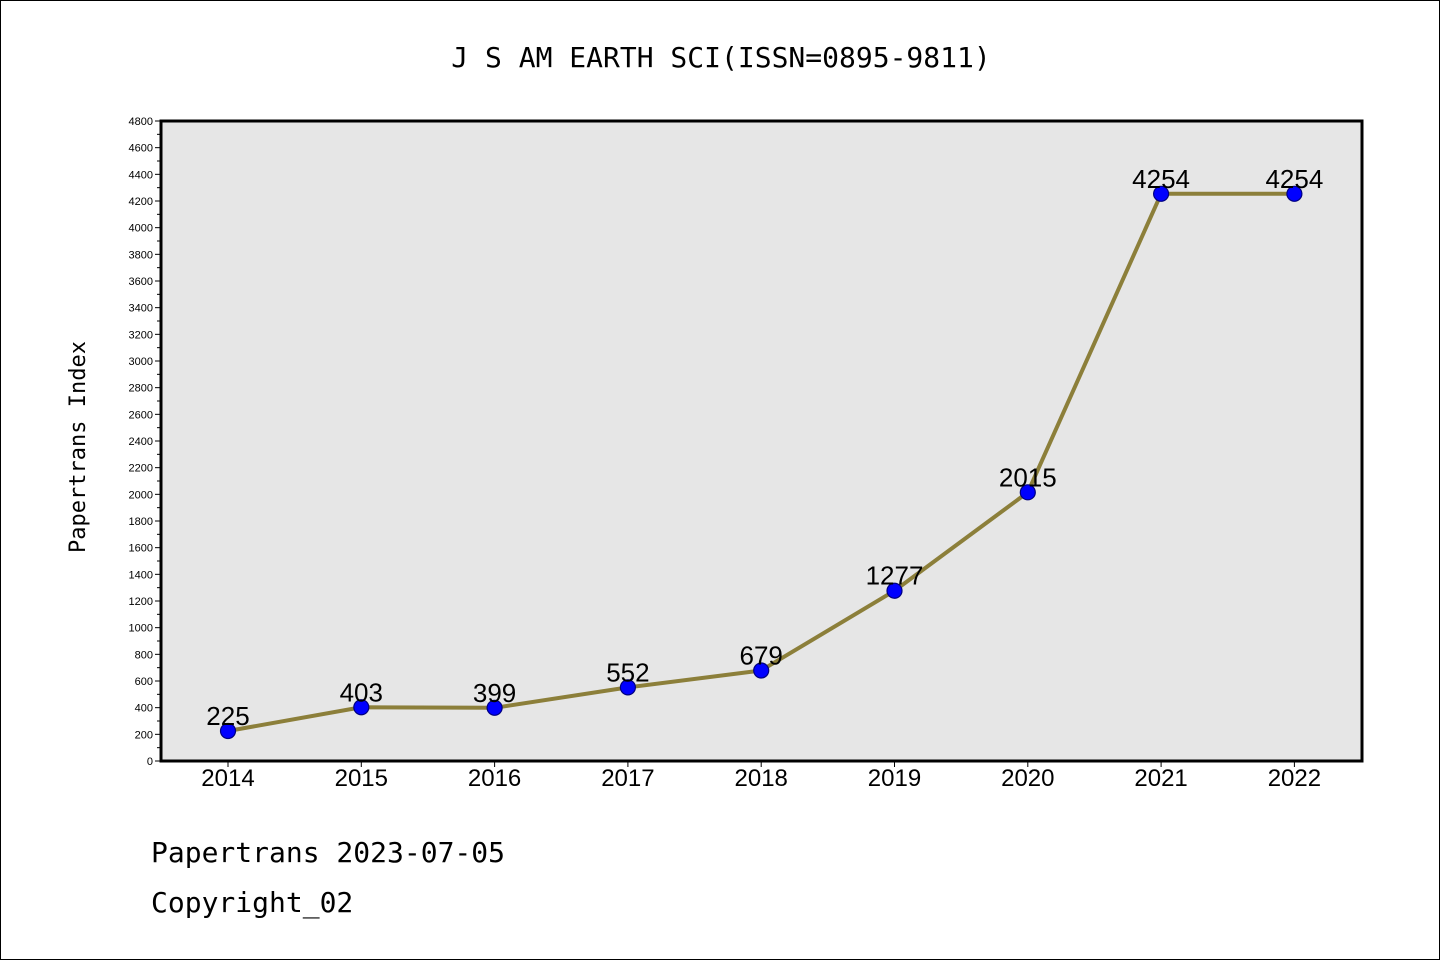 This screenshot has height=960, width=1440. I want to click on y-tick-label: 3400, so click(141, 309).